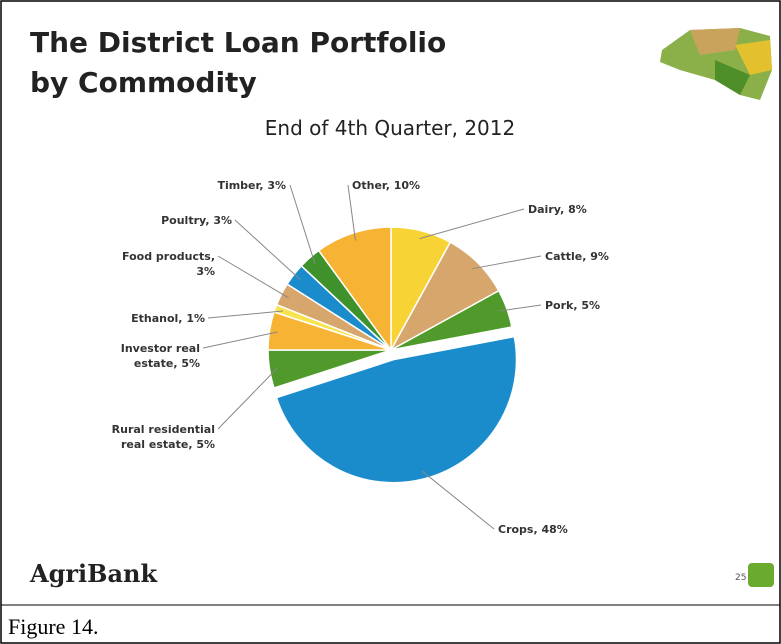 The height and width of the screenshot is (644, 781). I want to click on slice-label: Investor real estate, 5%, so click(160, 356).